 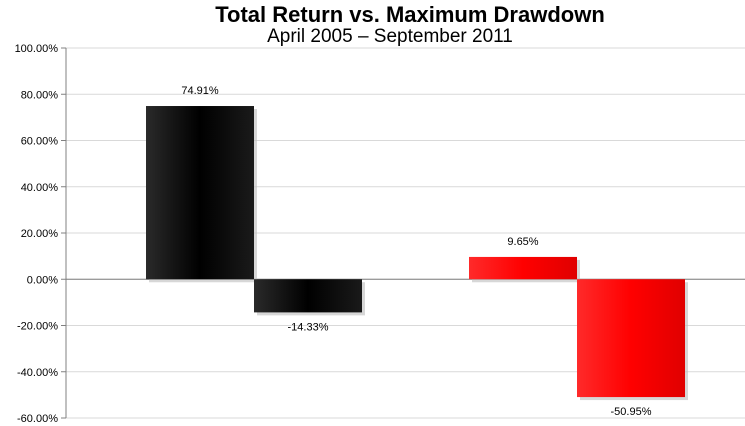 I want to click on y-tick-label: -20.00%, so click(x=37, y=327).